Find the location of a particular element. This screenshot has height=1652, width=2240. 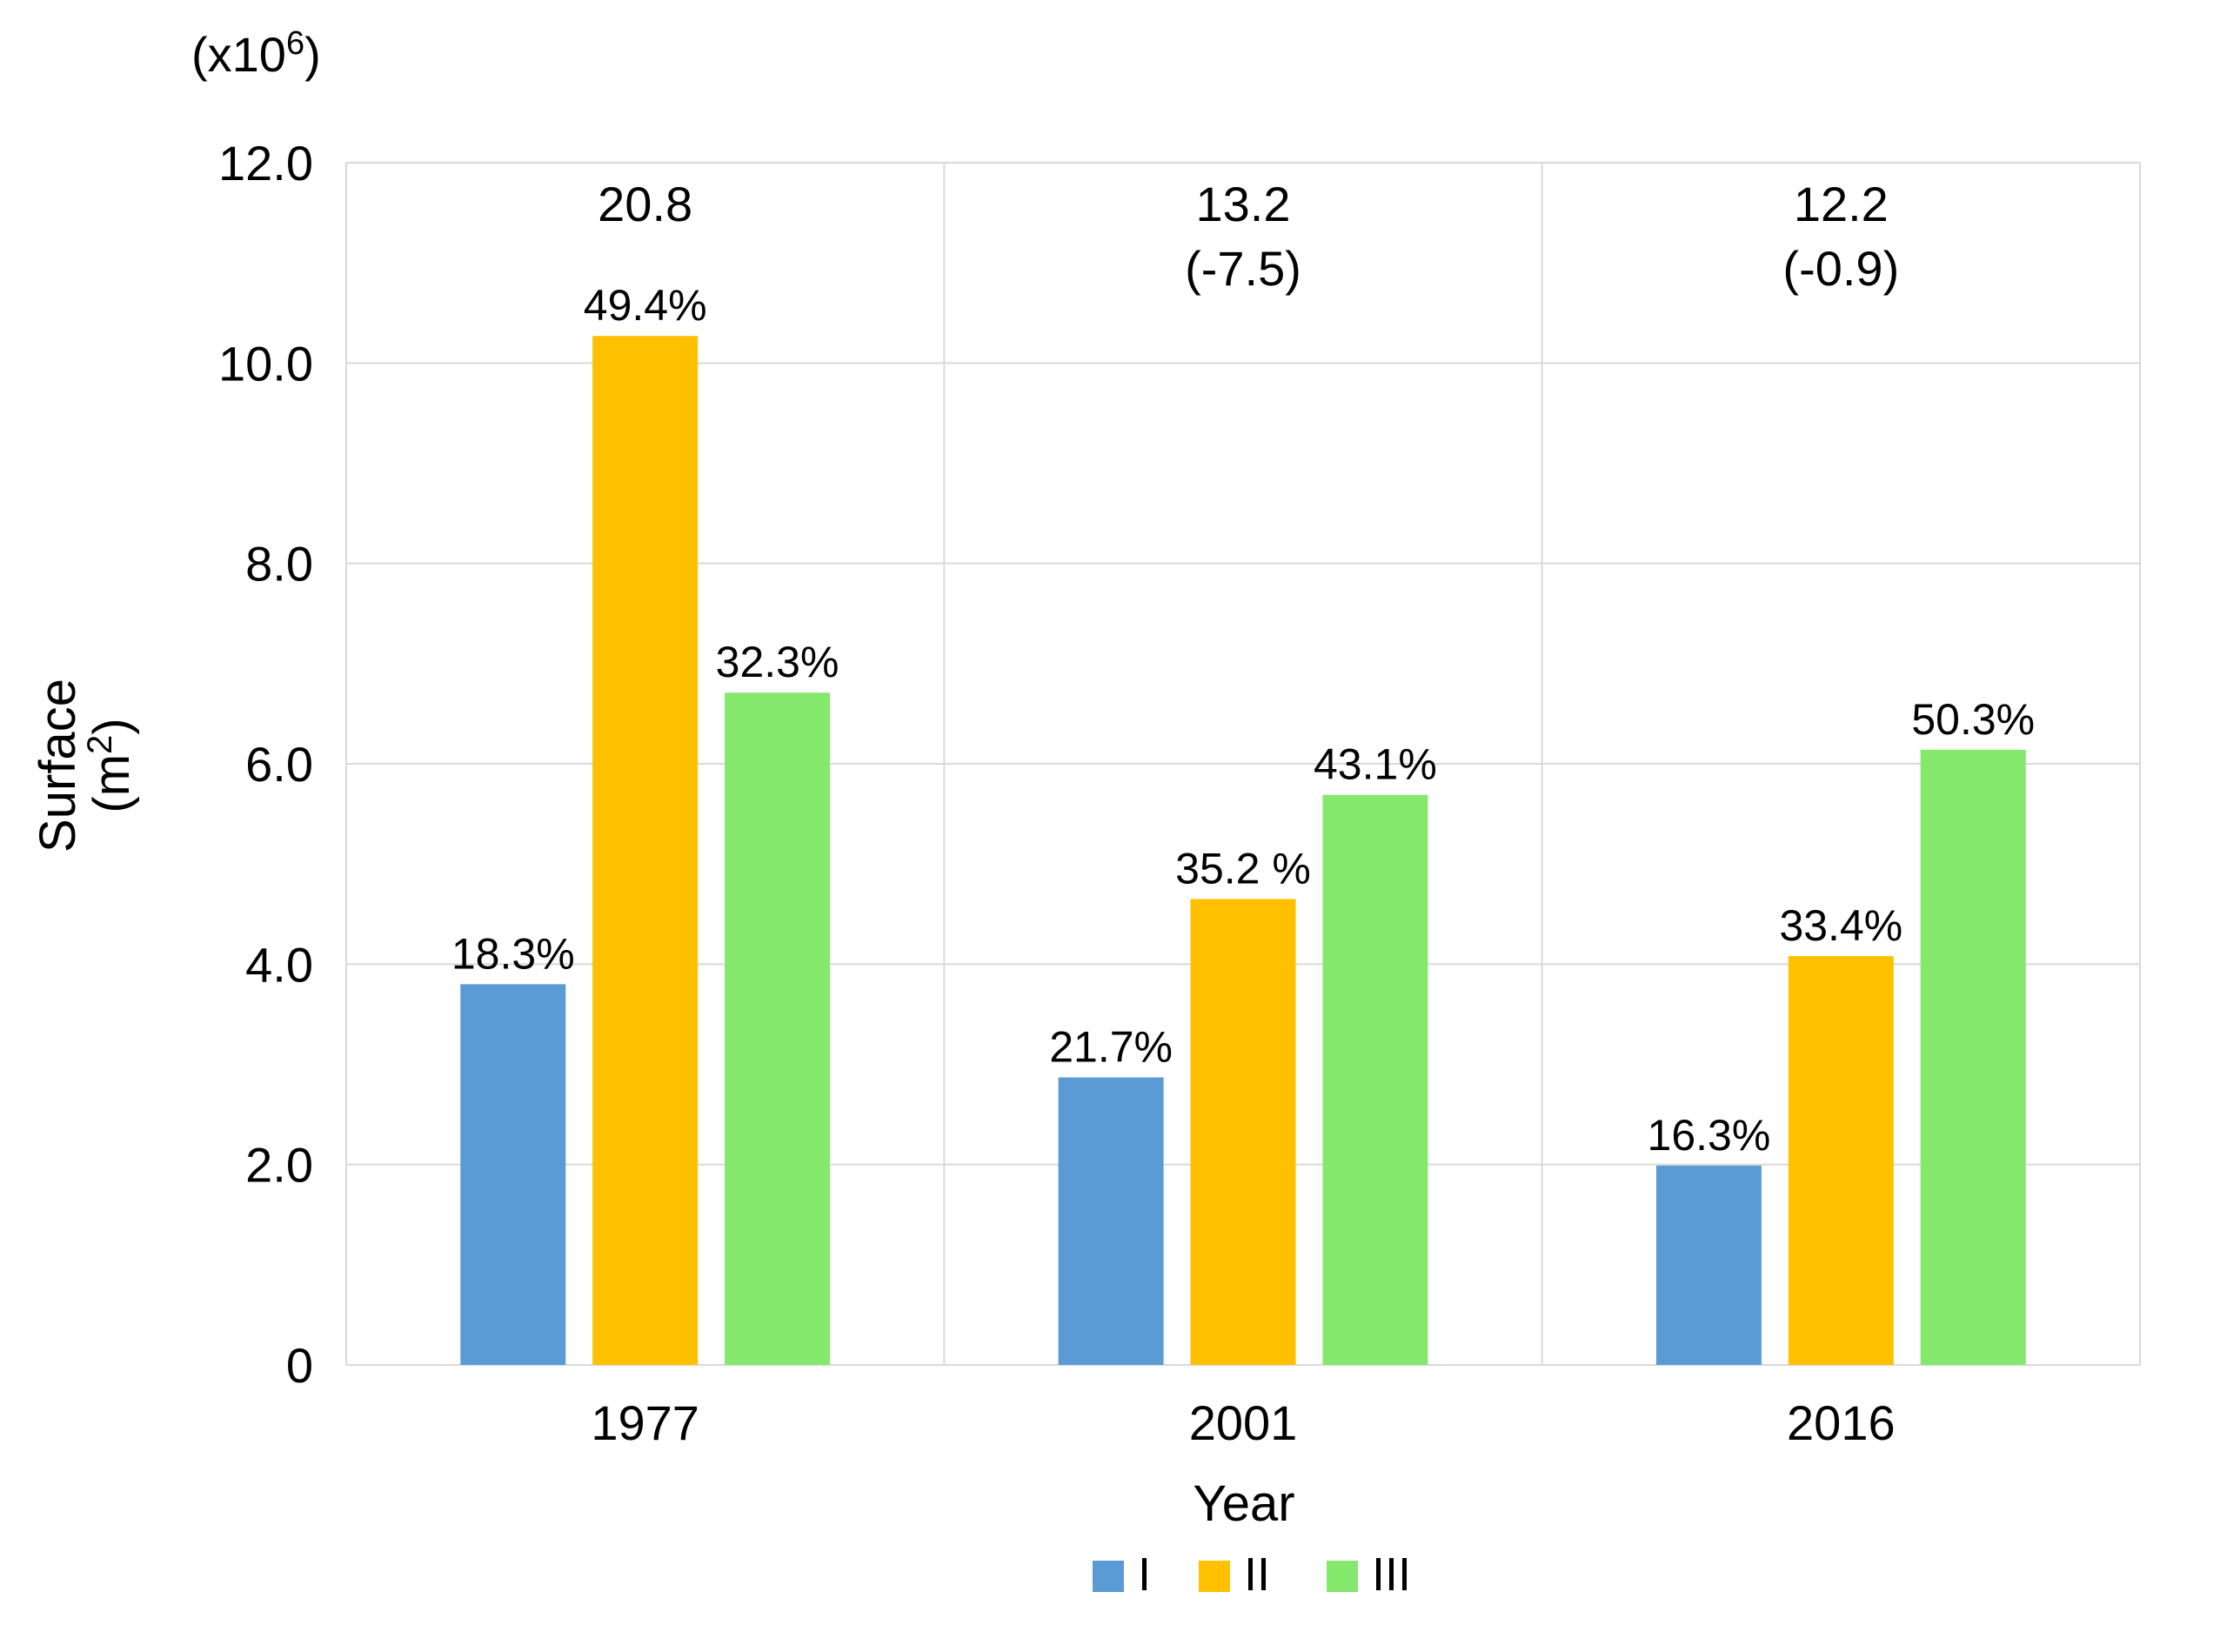

total-value: 12.2 is located at coordinates (1841, 204).